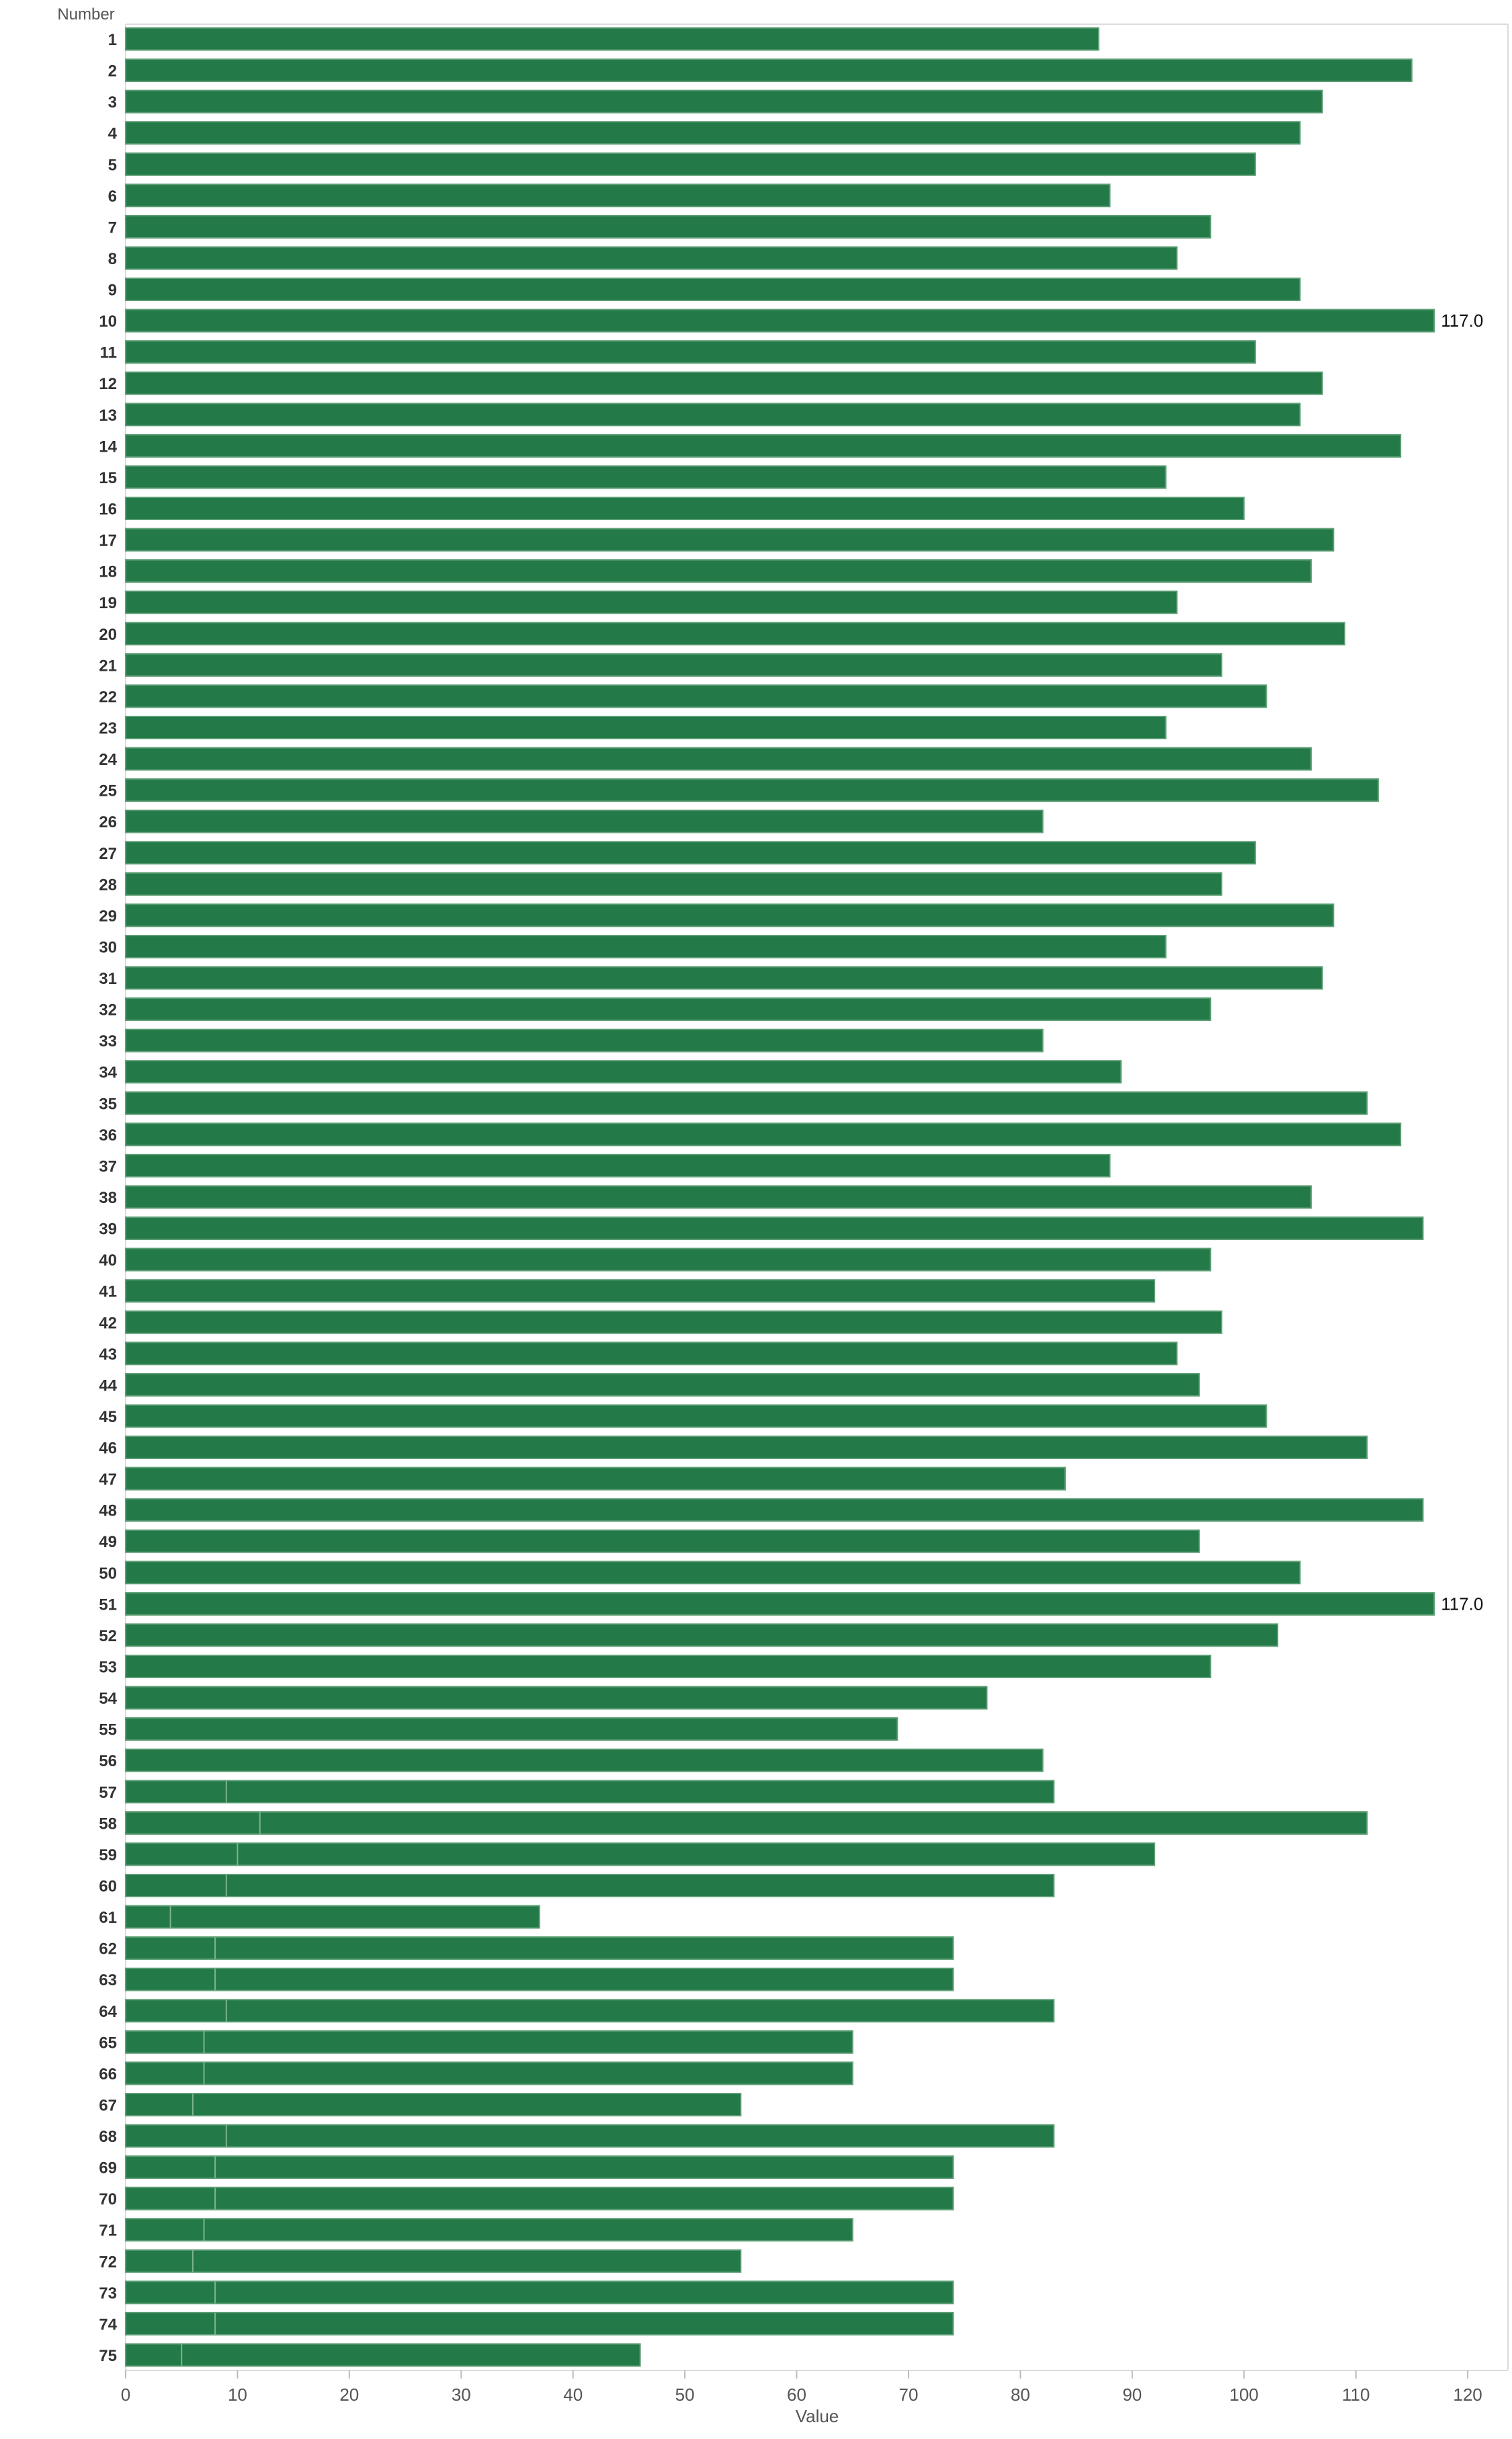 The height and width of the screenshot is (2439, 1512). What do you see at coordinates (909, 2395) in the screenshot?
I see `x-tick-label: 70` at bounding box center [909, 2395].